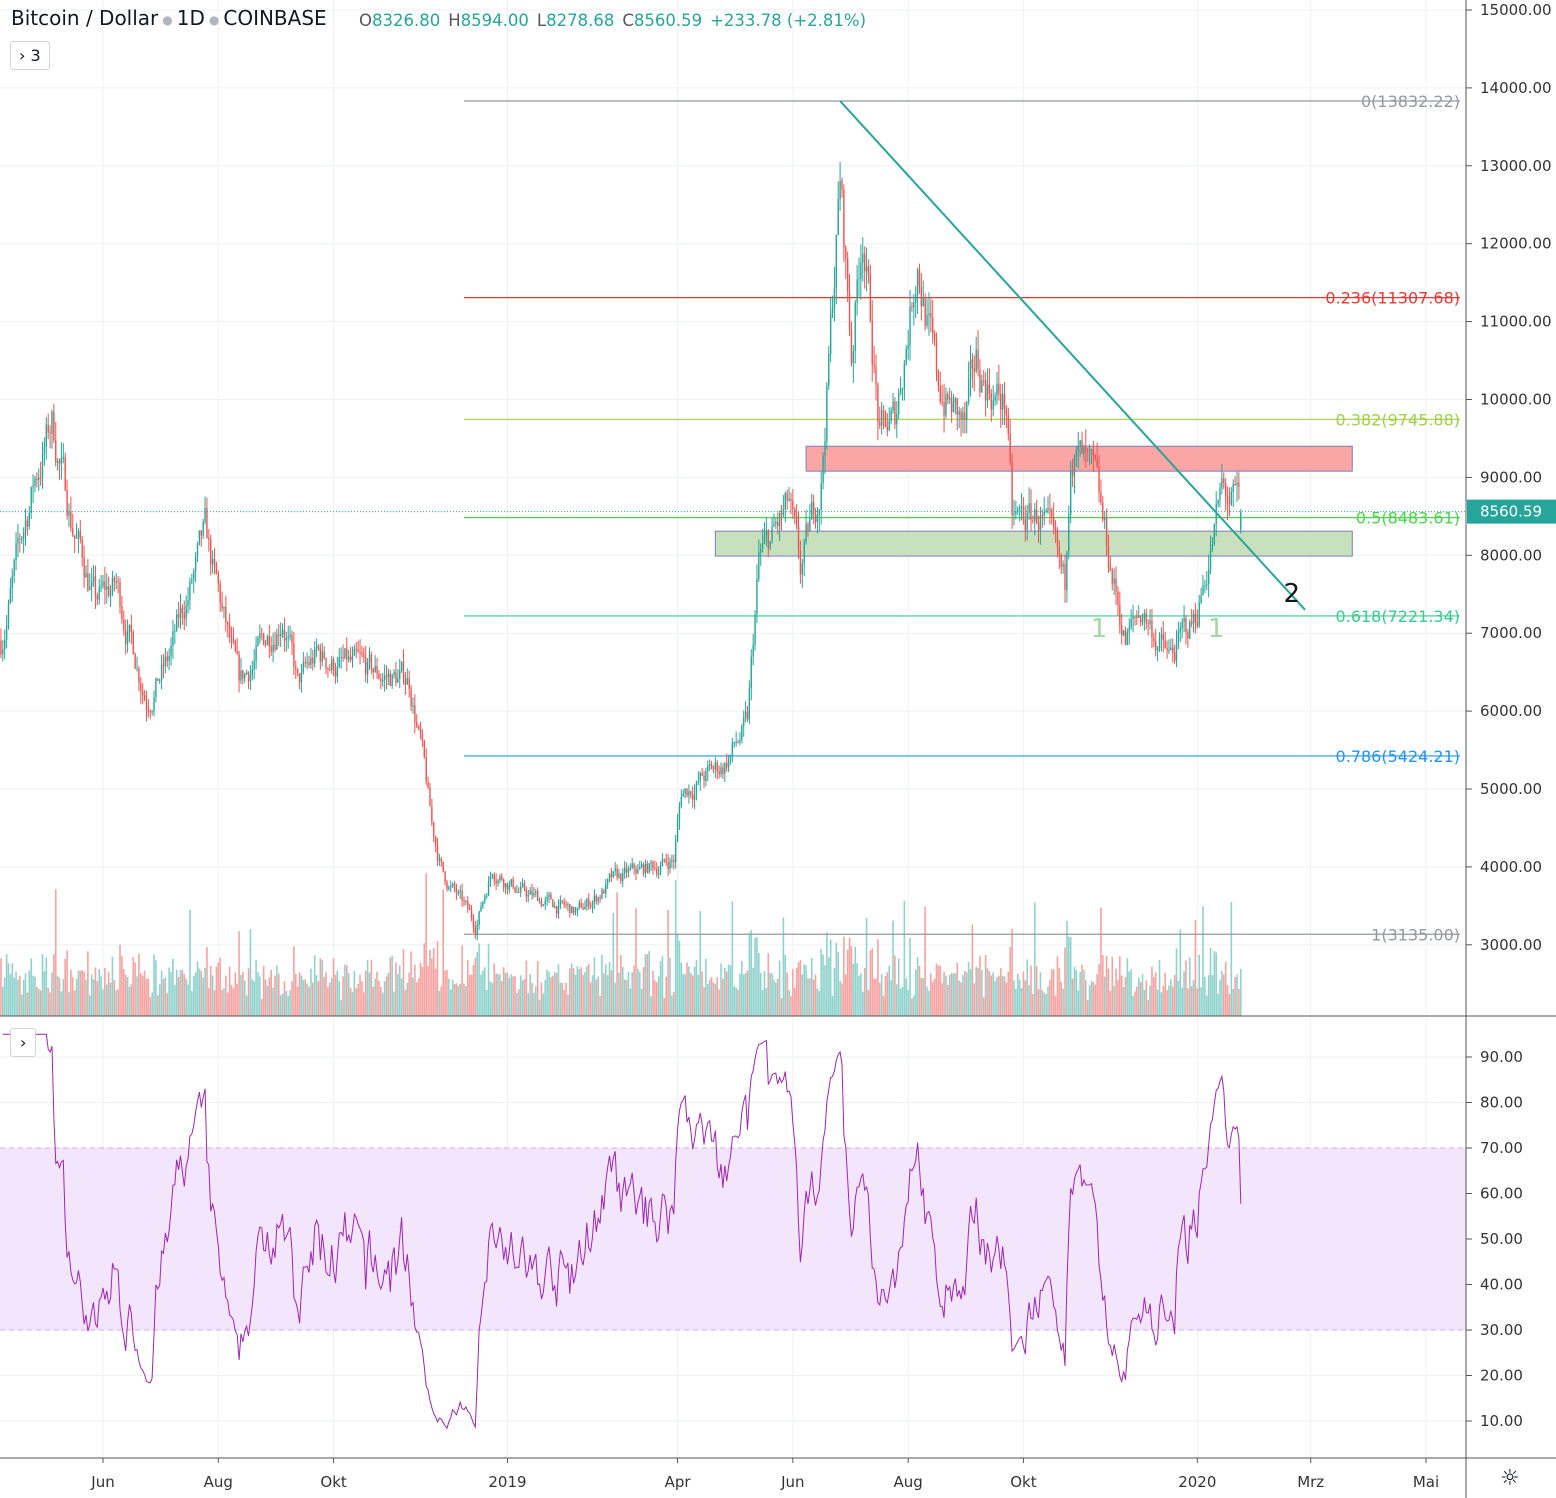 This screenshot has width=1556, height=1498. Describe the element at coordinates (169, 18) in the screenshot. I see `symbol-title: Bitcoin / Dollar ● 1D ● COINBASE` at that location.